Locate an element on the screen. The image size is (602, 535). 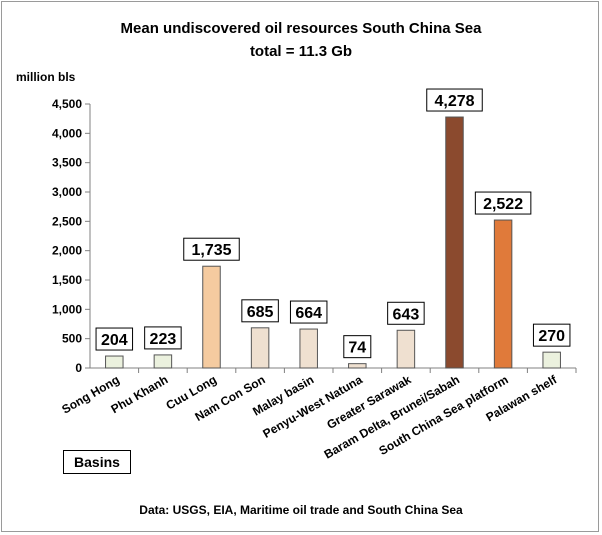
y-tick-label: 2,500 is located at coordinates (67, 221).